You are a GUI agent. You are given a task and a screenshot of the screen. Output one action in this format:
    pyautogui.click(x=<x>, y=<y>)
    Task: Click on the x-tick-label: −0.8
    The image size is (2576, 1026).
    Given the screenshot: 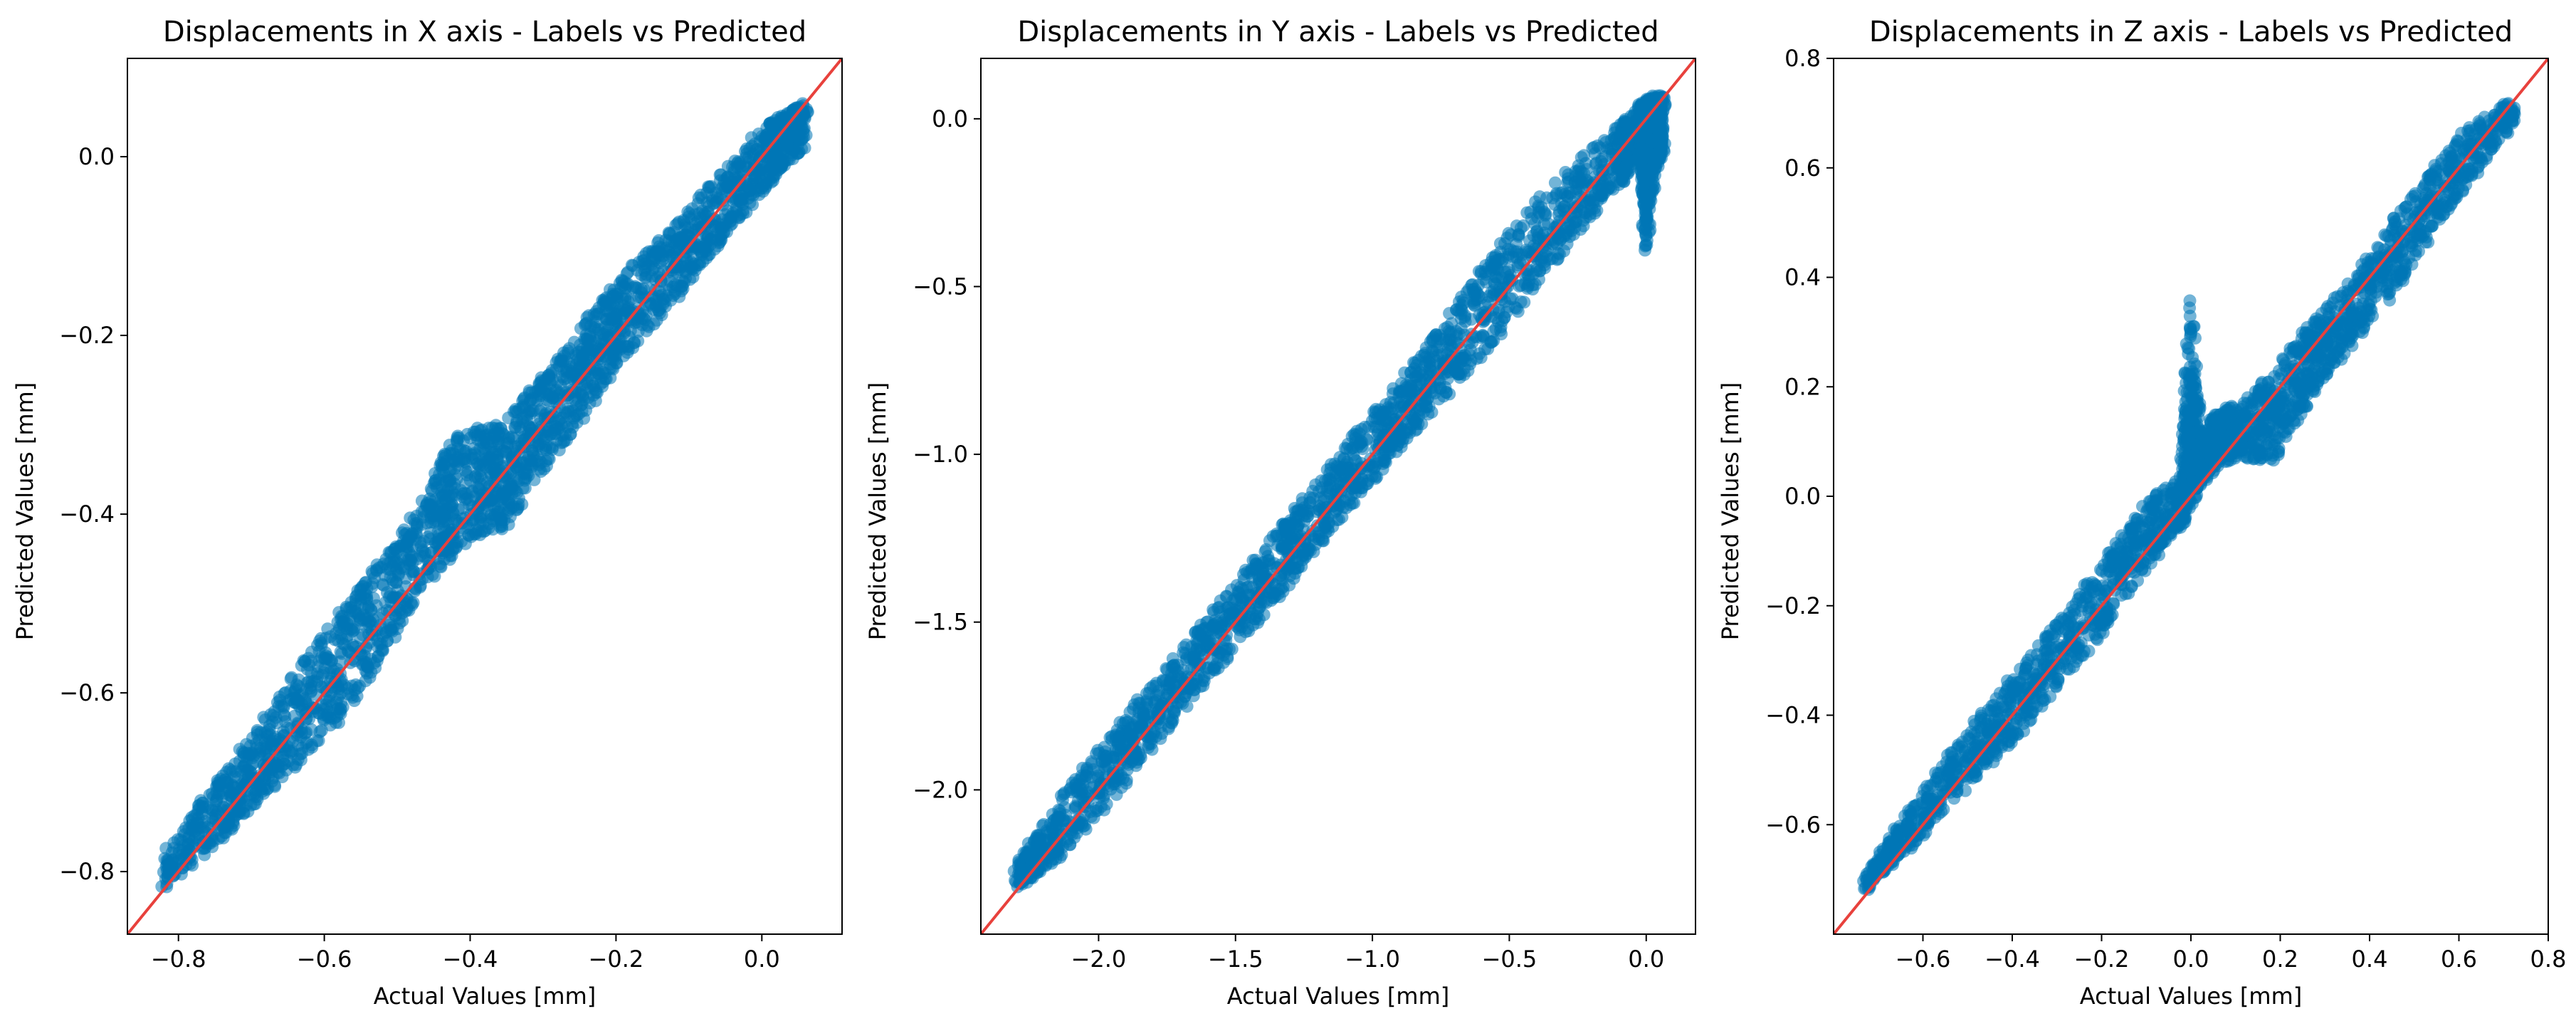 What is the action you would take?
    pyautogui.click(x=178, y=959)
    